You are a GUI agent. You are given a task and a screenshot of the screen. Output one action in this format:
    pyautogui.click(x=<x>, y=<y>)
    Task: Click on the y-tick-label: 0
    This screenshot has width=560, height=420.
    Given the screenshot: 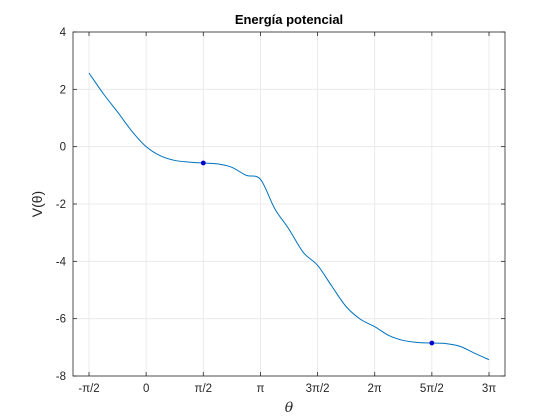 What is the action you would take?
    pyautogui.click(x=63, y=148)
    